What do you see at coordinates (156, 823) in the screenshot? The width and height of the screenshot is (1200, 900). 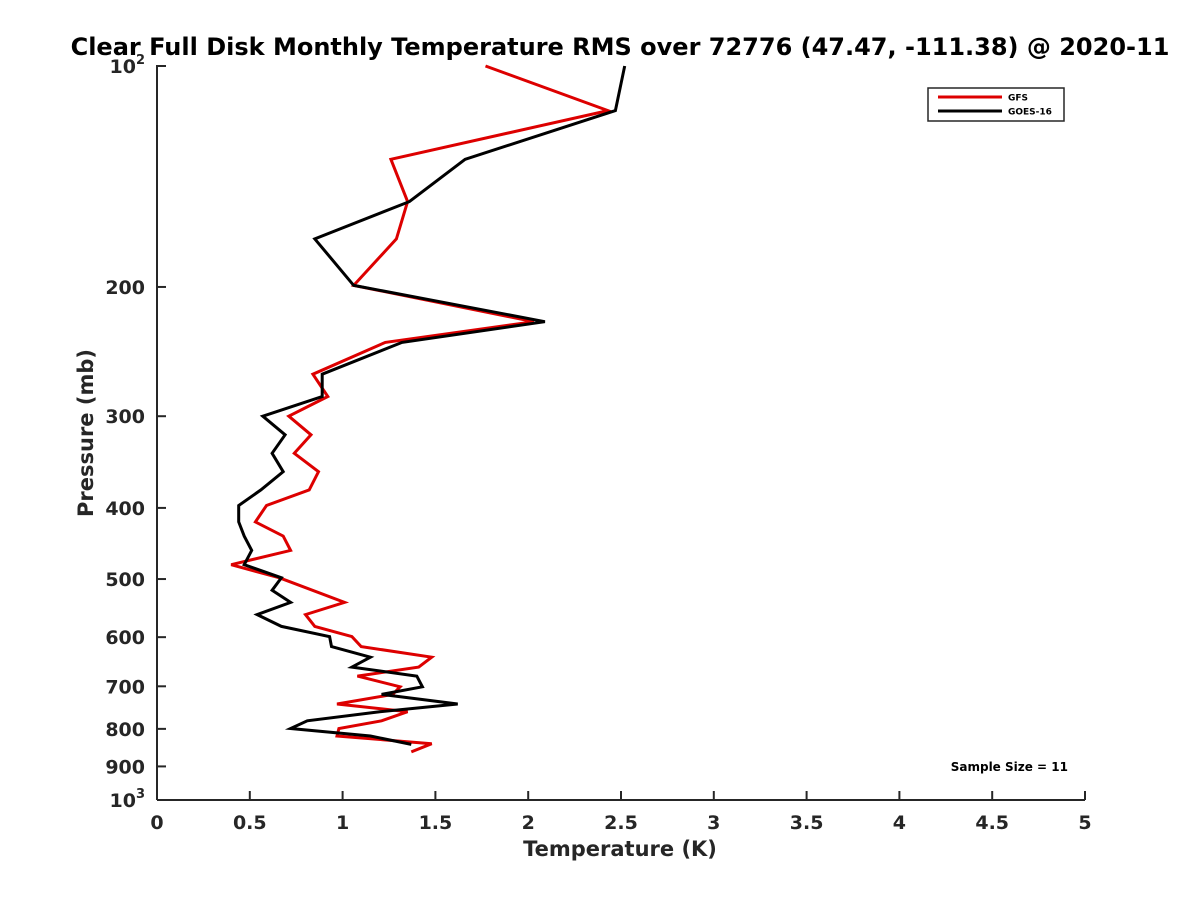 I see `x-tick-label: 0` at bounding box center [156, 823].